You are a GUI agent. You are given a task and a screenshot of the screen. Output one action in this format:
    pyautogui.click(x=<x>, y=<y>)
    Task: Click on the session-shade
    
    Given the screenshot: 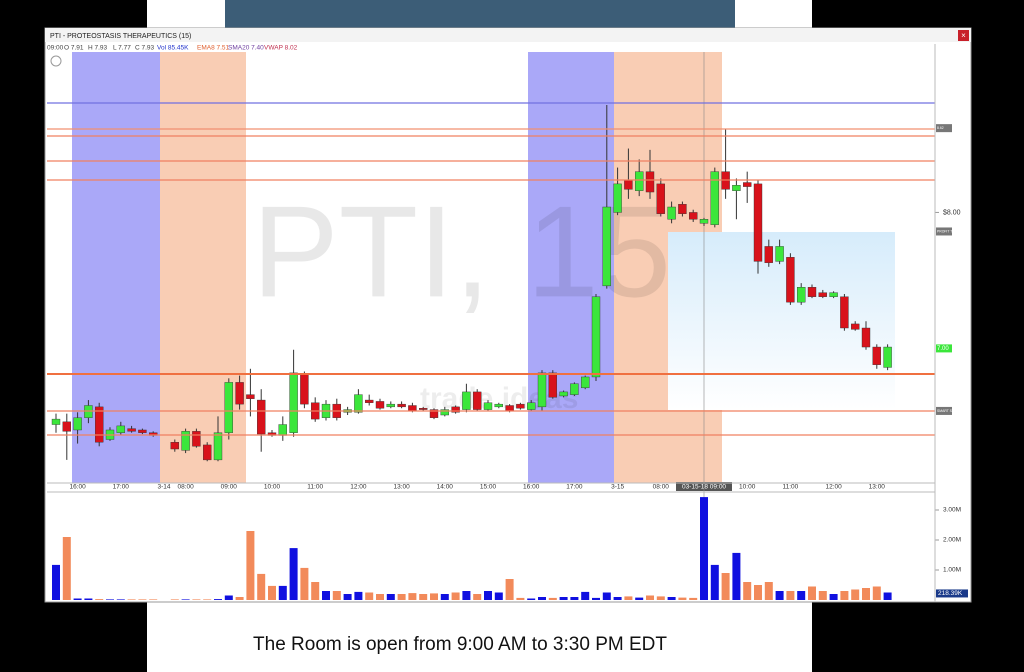 What is the action you would take?
    pyautogui.click(x=203, y=267)
    